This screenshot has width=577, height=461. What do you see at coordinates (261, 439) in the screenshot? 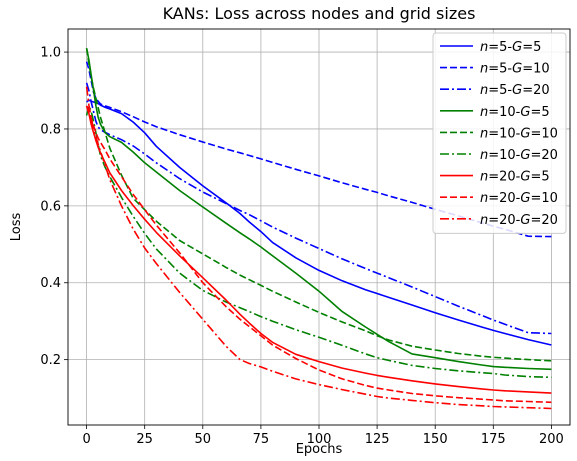
I see `x-tick-label: 75` at bounding box center [261, 439].